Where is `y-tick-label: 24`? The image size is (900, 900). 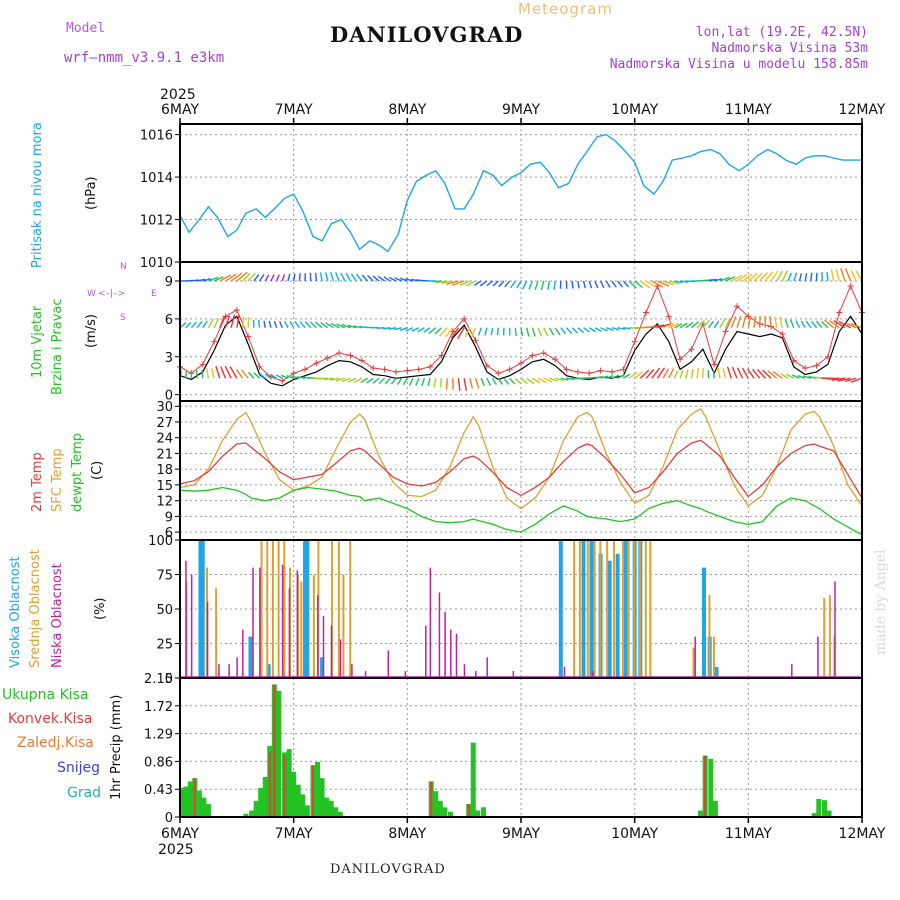
y-tick-label: 24 is located at coordinates (164, 439).